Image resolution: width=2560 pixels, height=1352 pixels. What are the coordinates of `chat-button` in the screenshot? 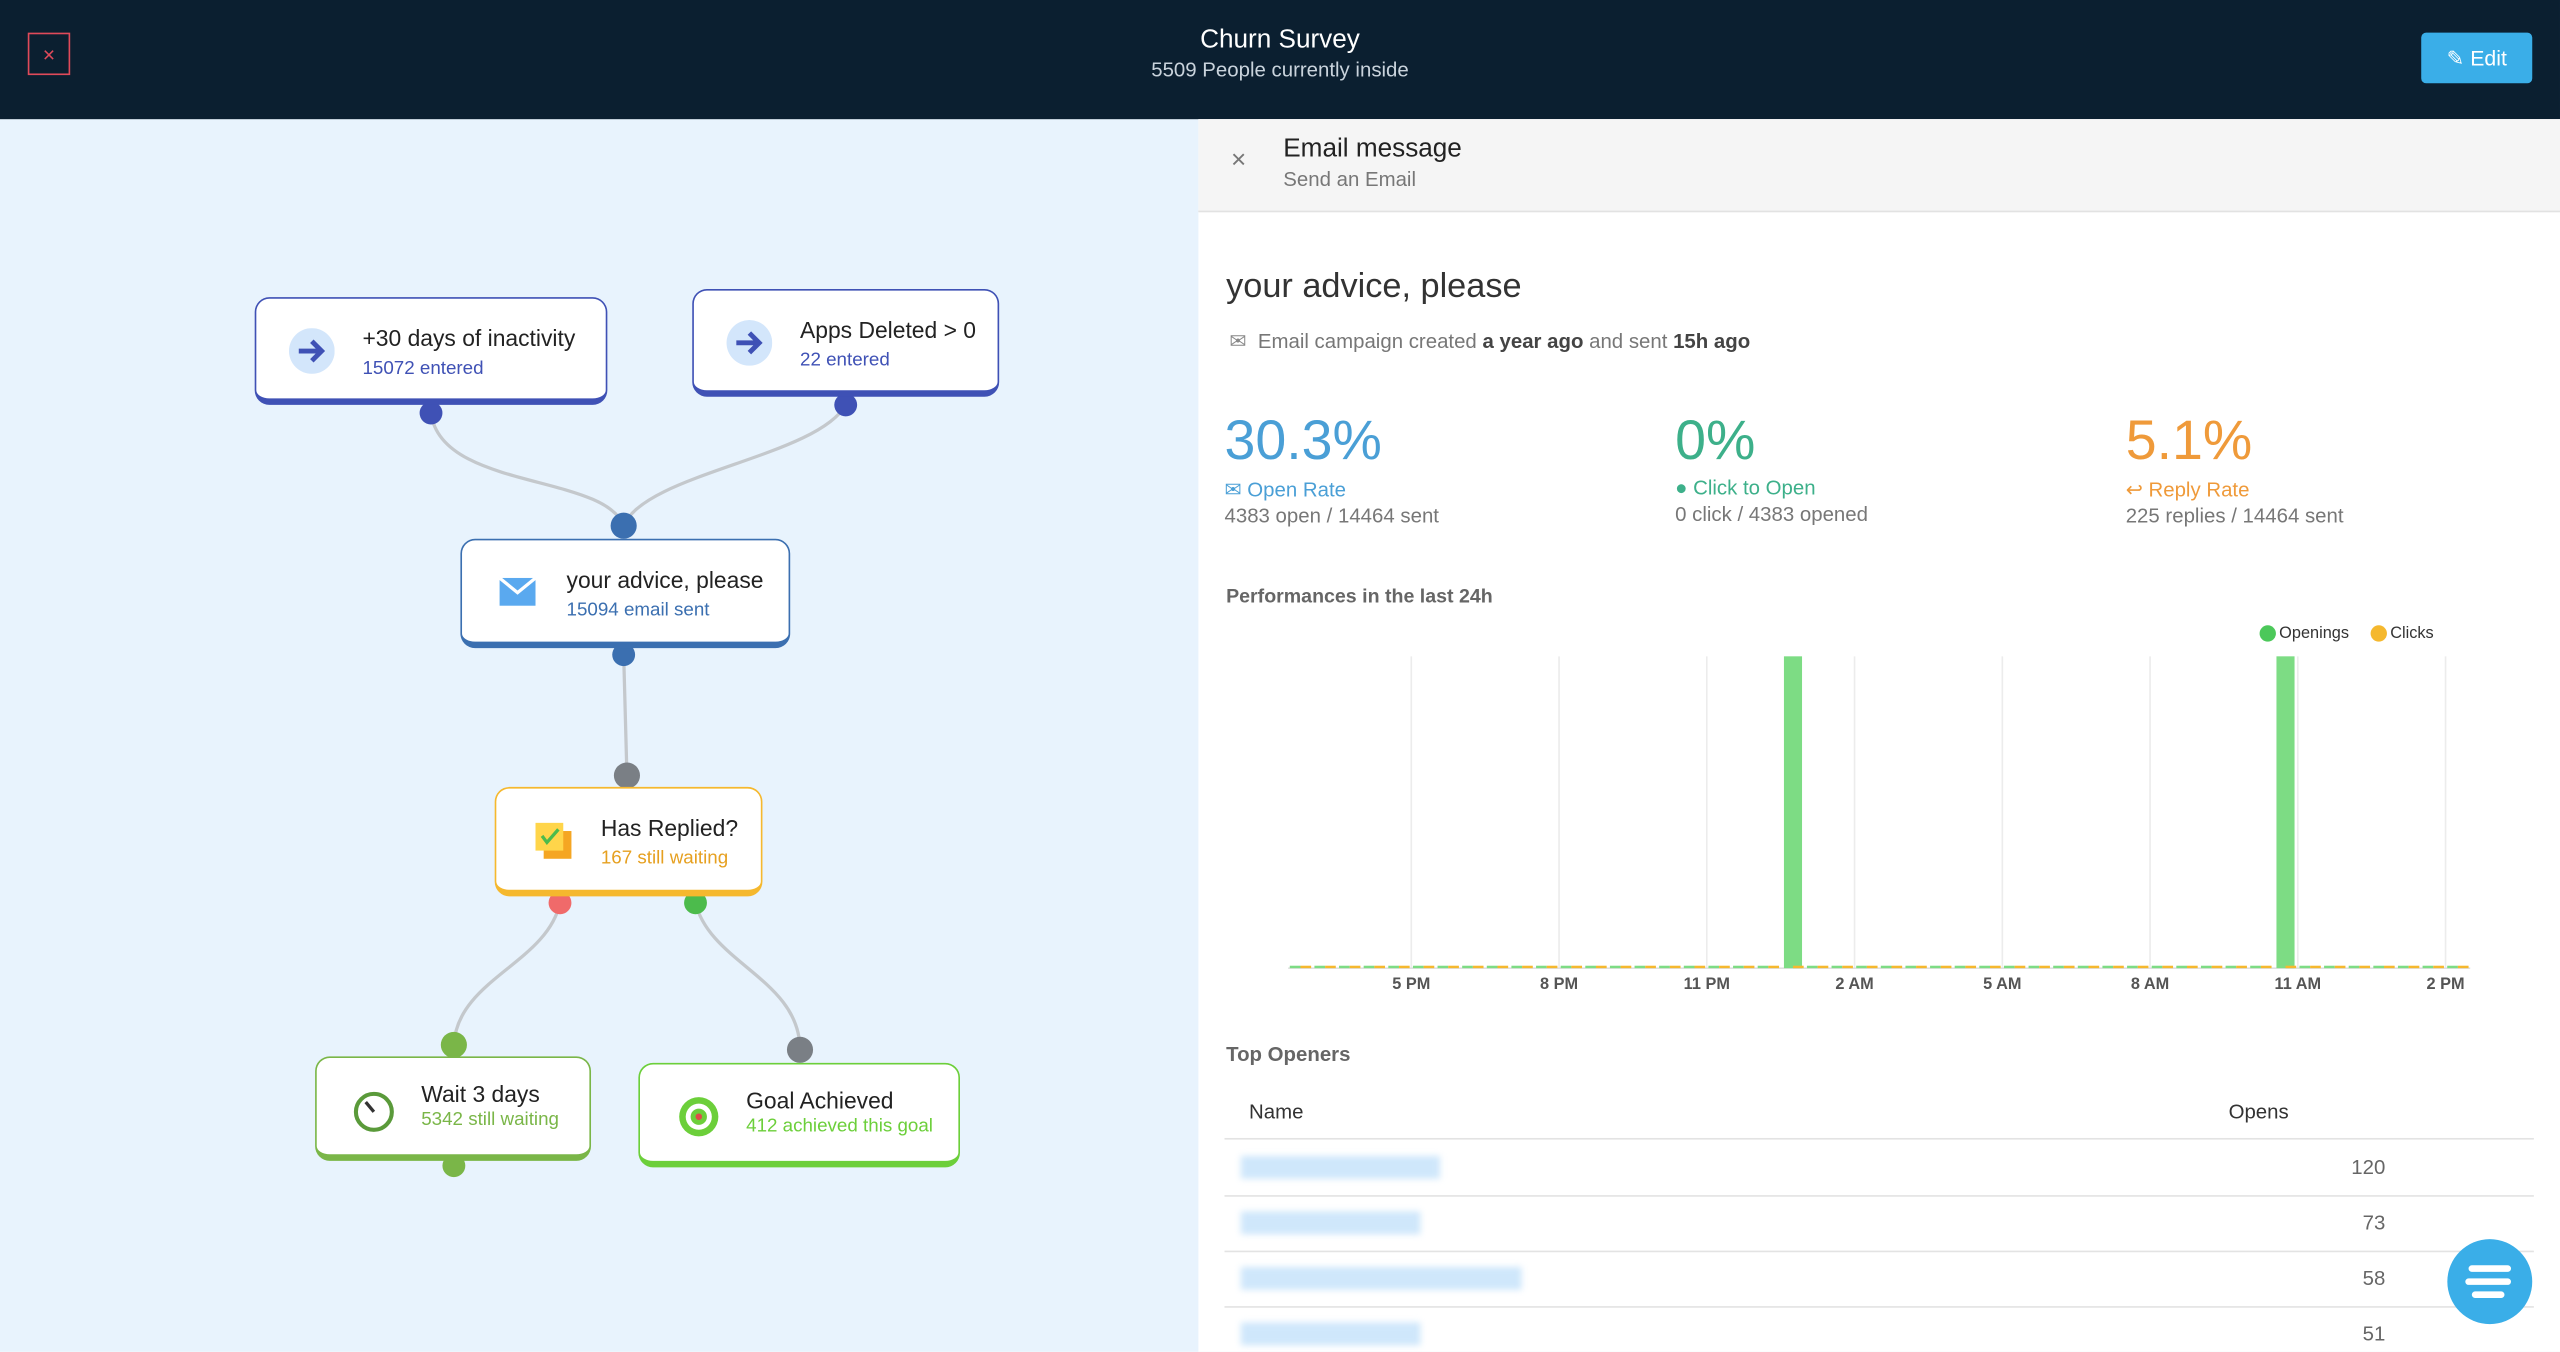 It's located at (2490, 1282).